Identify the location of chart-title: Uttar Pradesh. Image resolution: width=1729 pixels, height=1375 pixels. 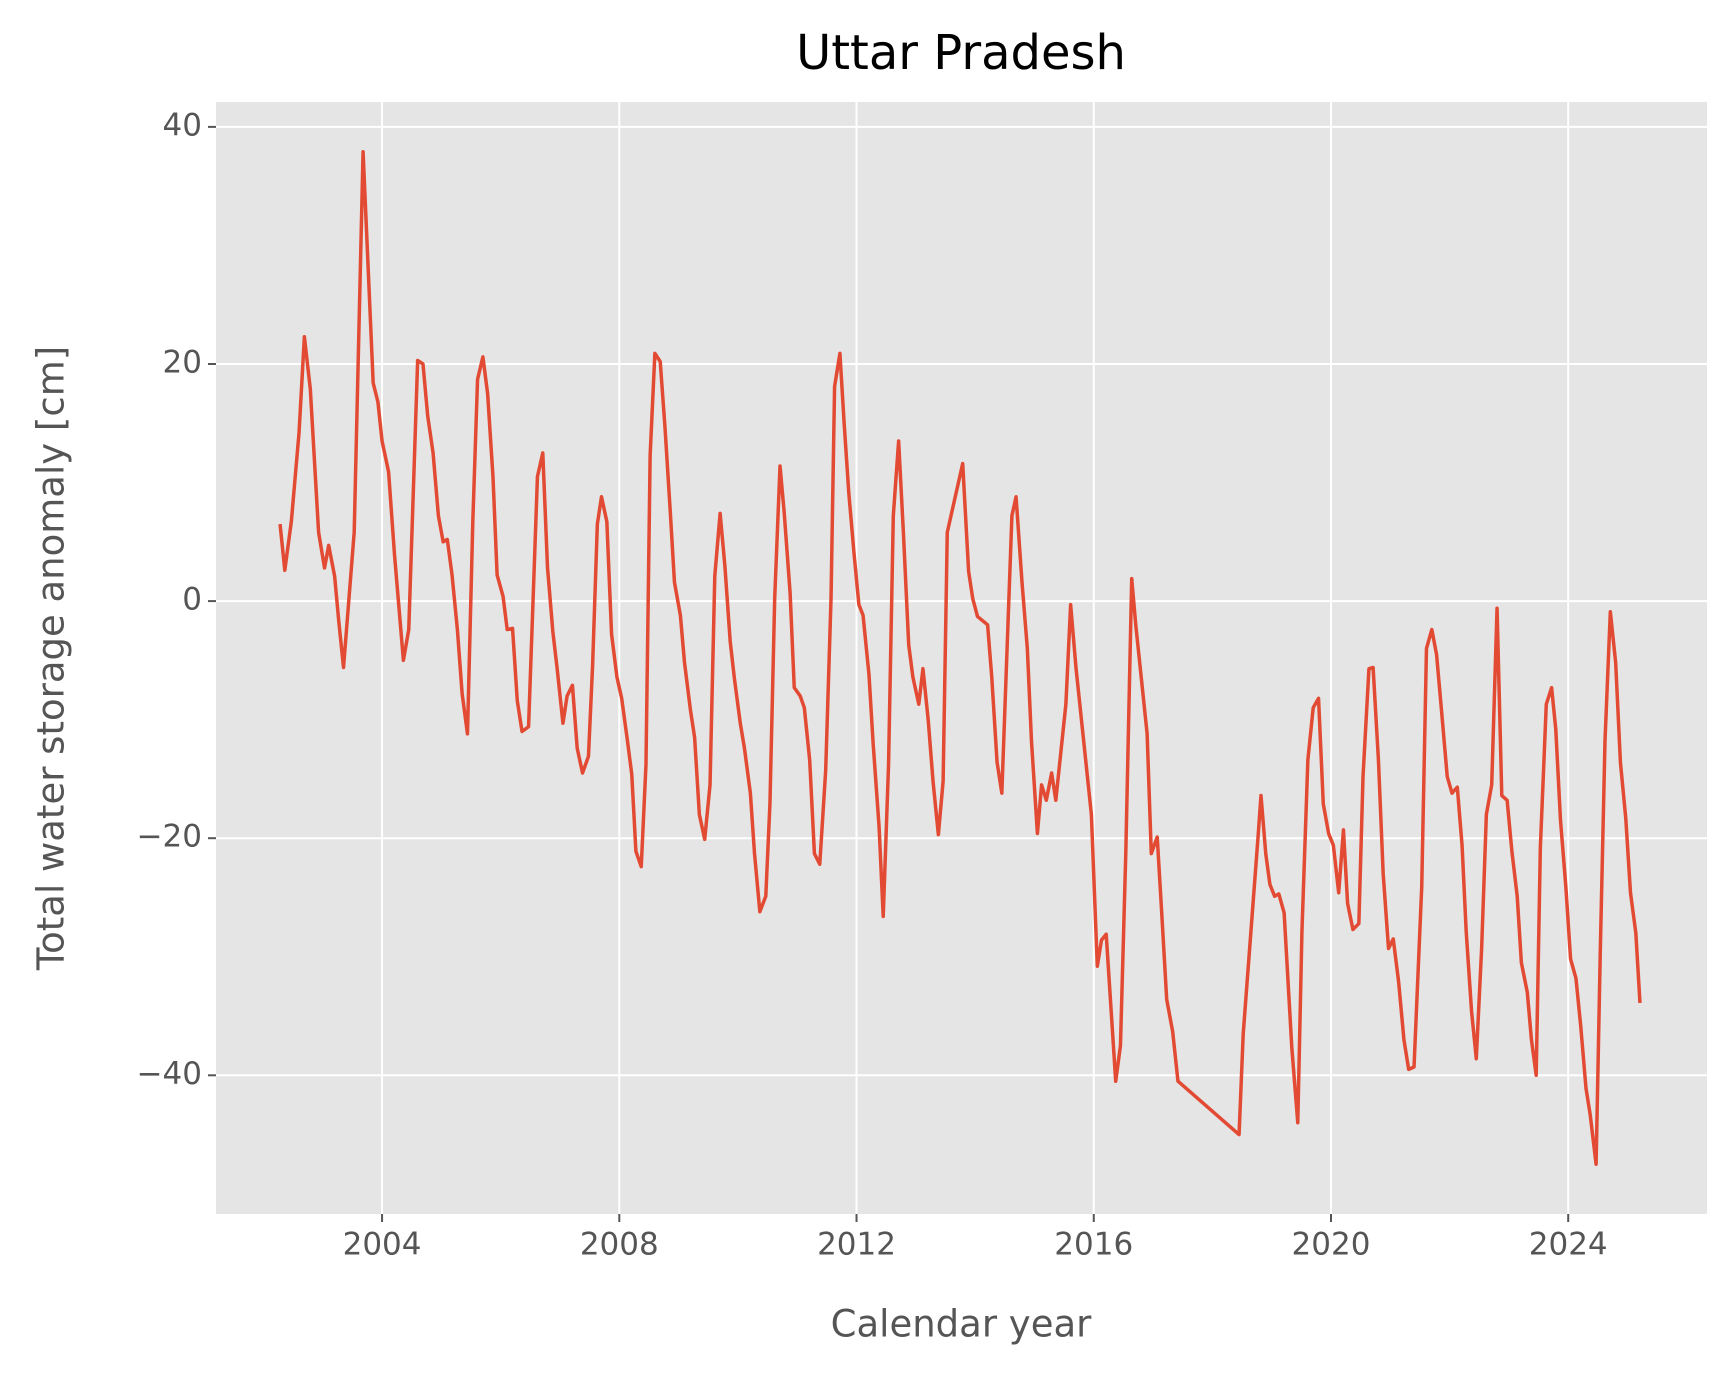
(961, 53).